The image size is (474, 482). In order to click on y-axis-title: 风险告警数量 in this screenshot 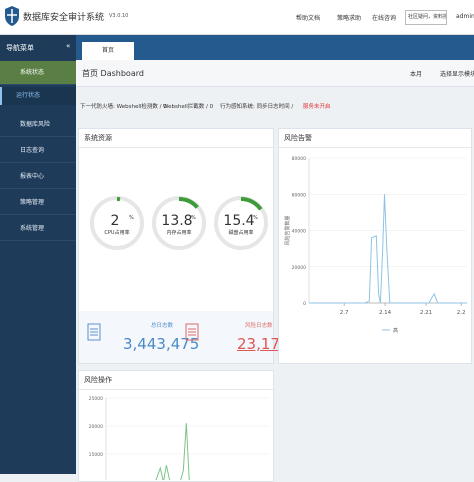, I will do `click(287, 230)`.